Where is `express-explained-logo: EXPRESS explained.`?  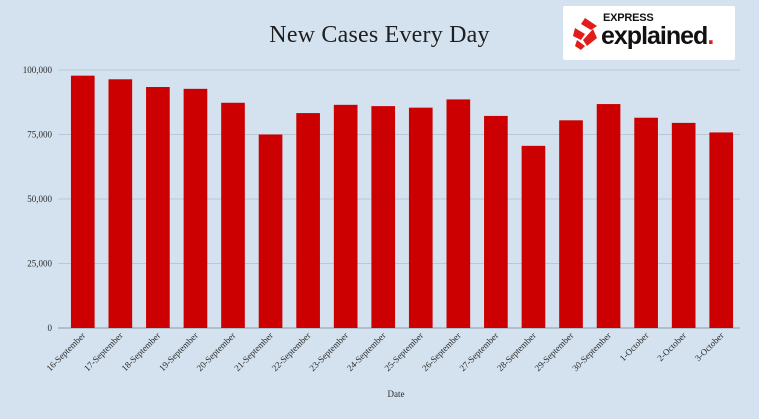
express-explained-logo: EXPRESS explained. is located at coordinates (649, 33).